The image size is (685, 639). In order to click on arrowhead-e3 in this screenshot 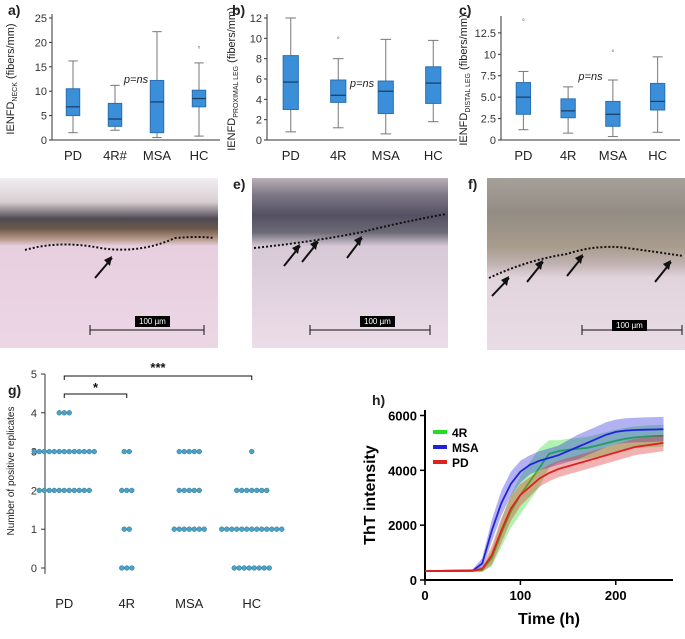, I will do `click(358, 241)`.